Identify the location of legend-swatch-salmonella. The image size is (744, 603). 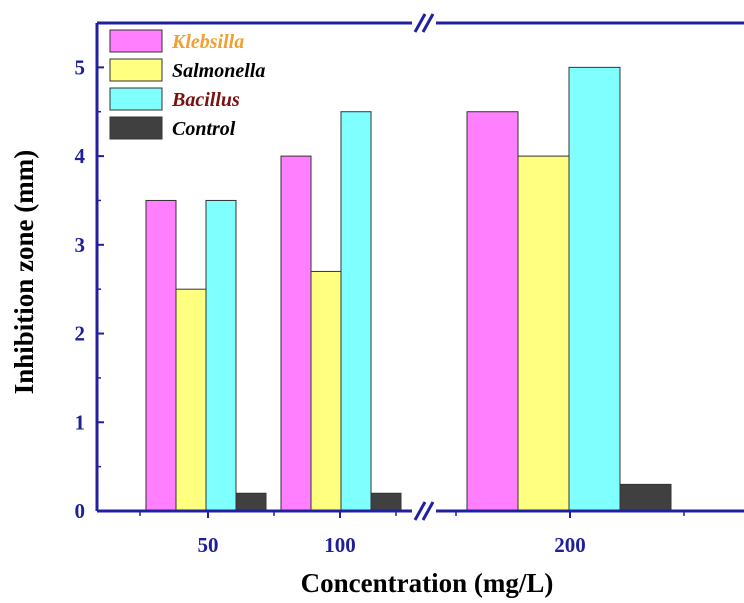
(136, 70).